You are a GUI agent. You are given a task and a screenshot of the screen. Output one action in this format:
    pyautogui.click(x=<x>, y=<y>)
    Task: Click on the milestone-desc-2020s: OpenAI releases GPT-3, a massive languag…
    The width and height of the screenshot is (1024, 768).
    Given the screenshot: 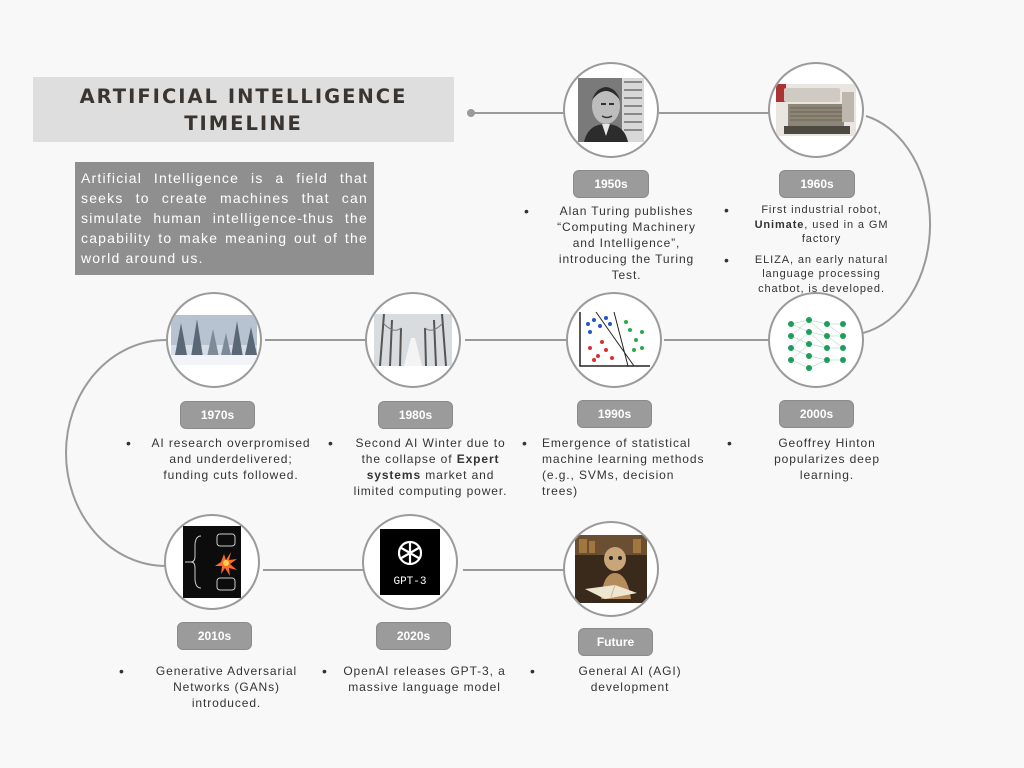 What is the action you would take?
    pyautogui.click(x=414, y=682)
    